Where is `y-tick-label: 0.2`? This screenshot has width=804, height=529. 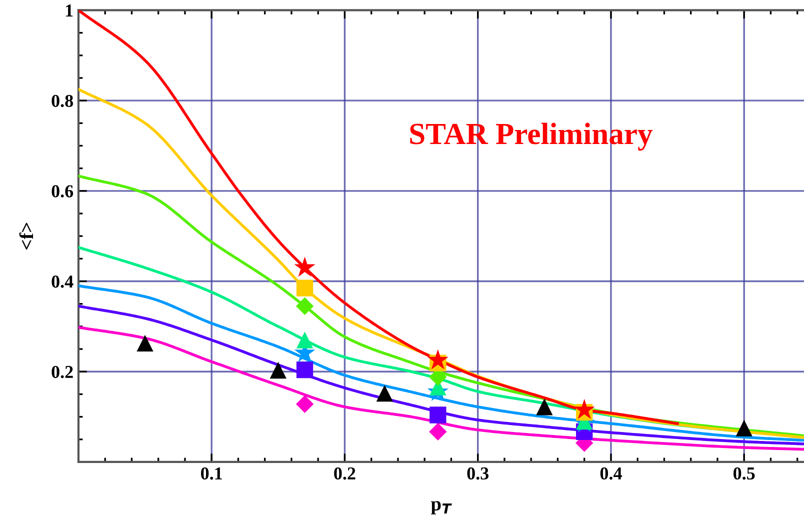 y-tick-label: 0.2 is located at coordinates (62, 372).